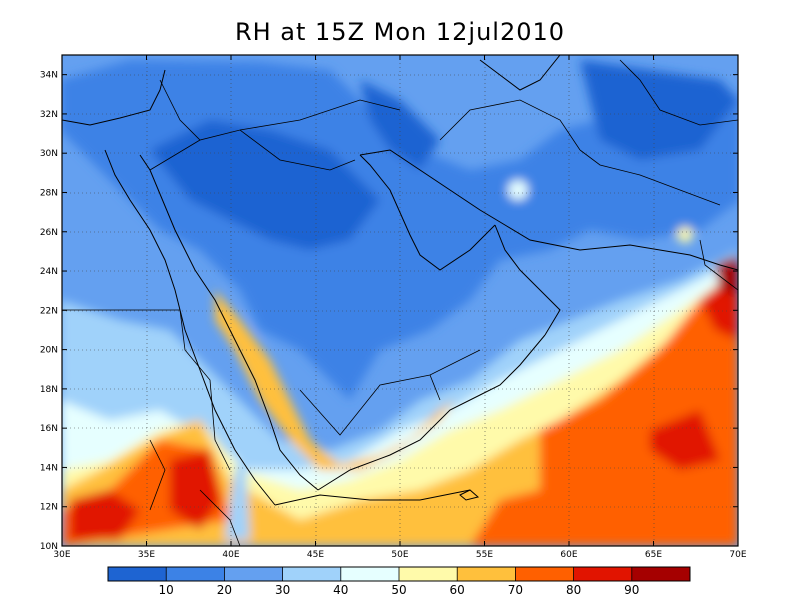 Image resolution: width=800 pixels, height=600 pixels. What do you see at coordinates (49, 429) in the screenshot?
I see `lat-tick-label: 16N` at bounding box center [49, 429].